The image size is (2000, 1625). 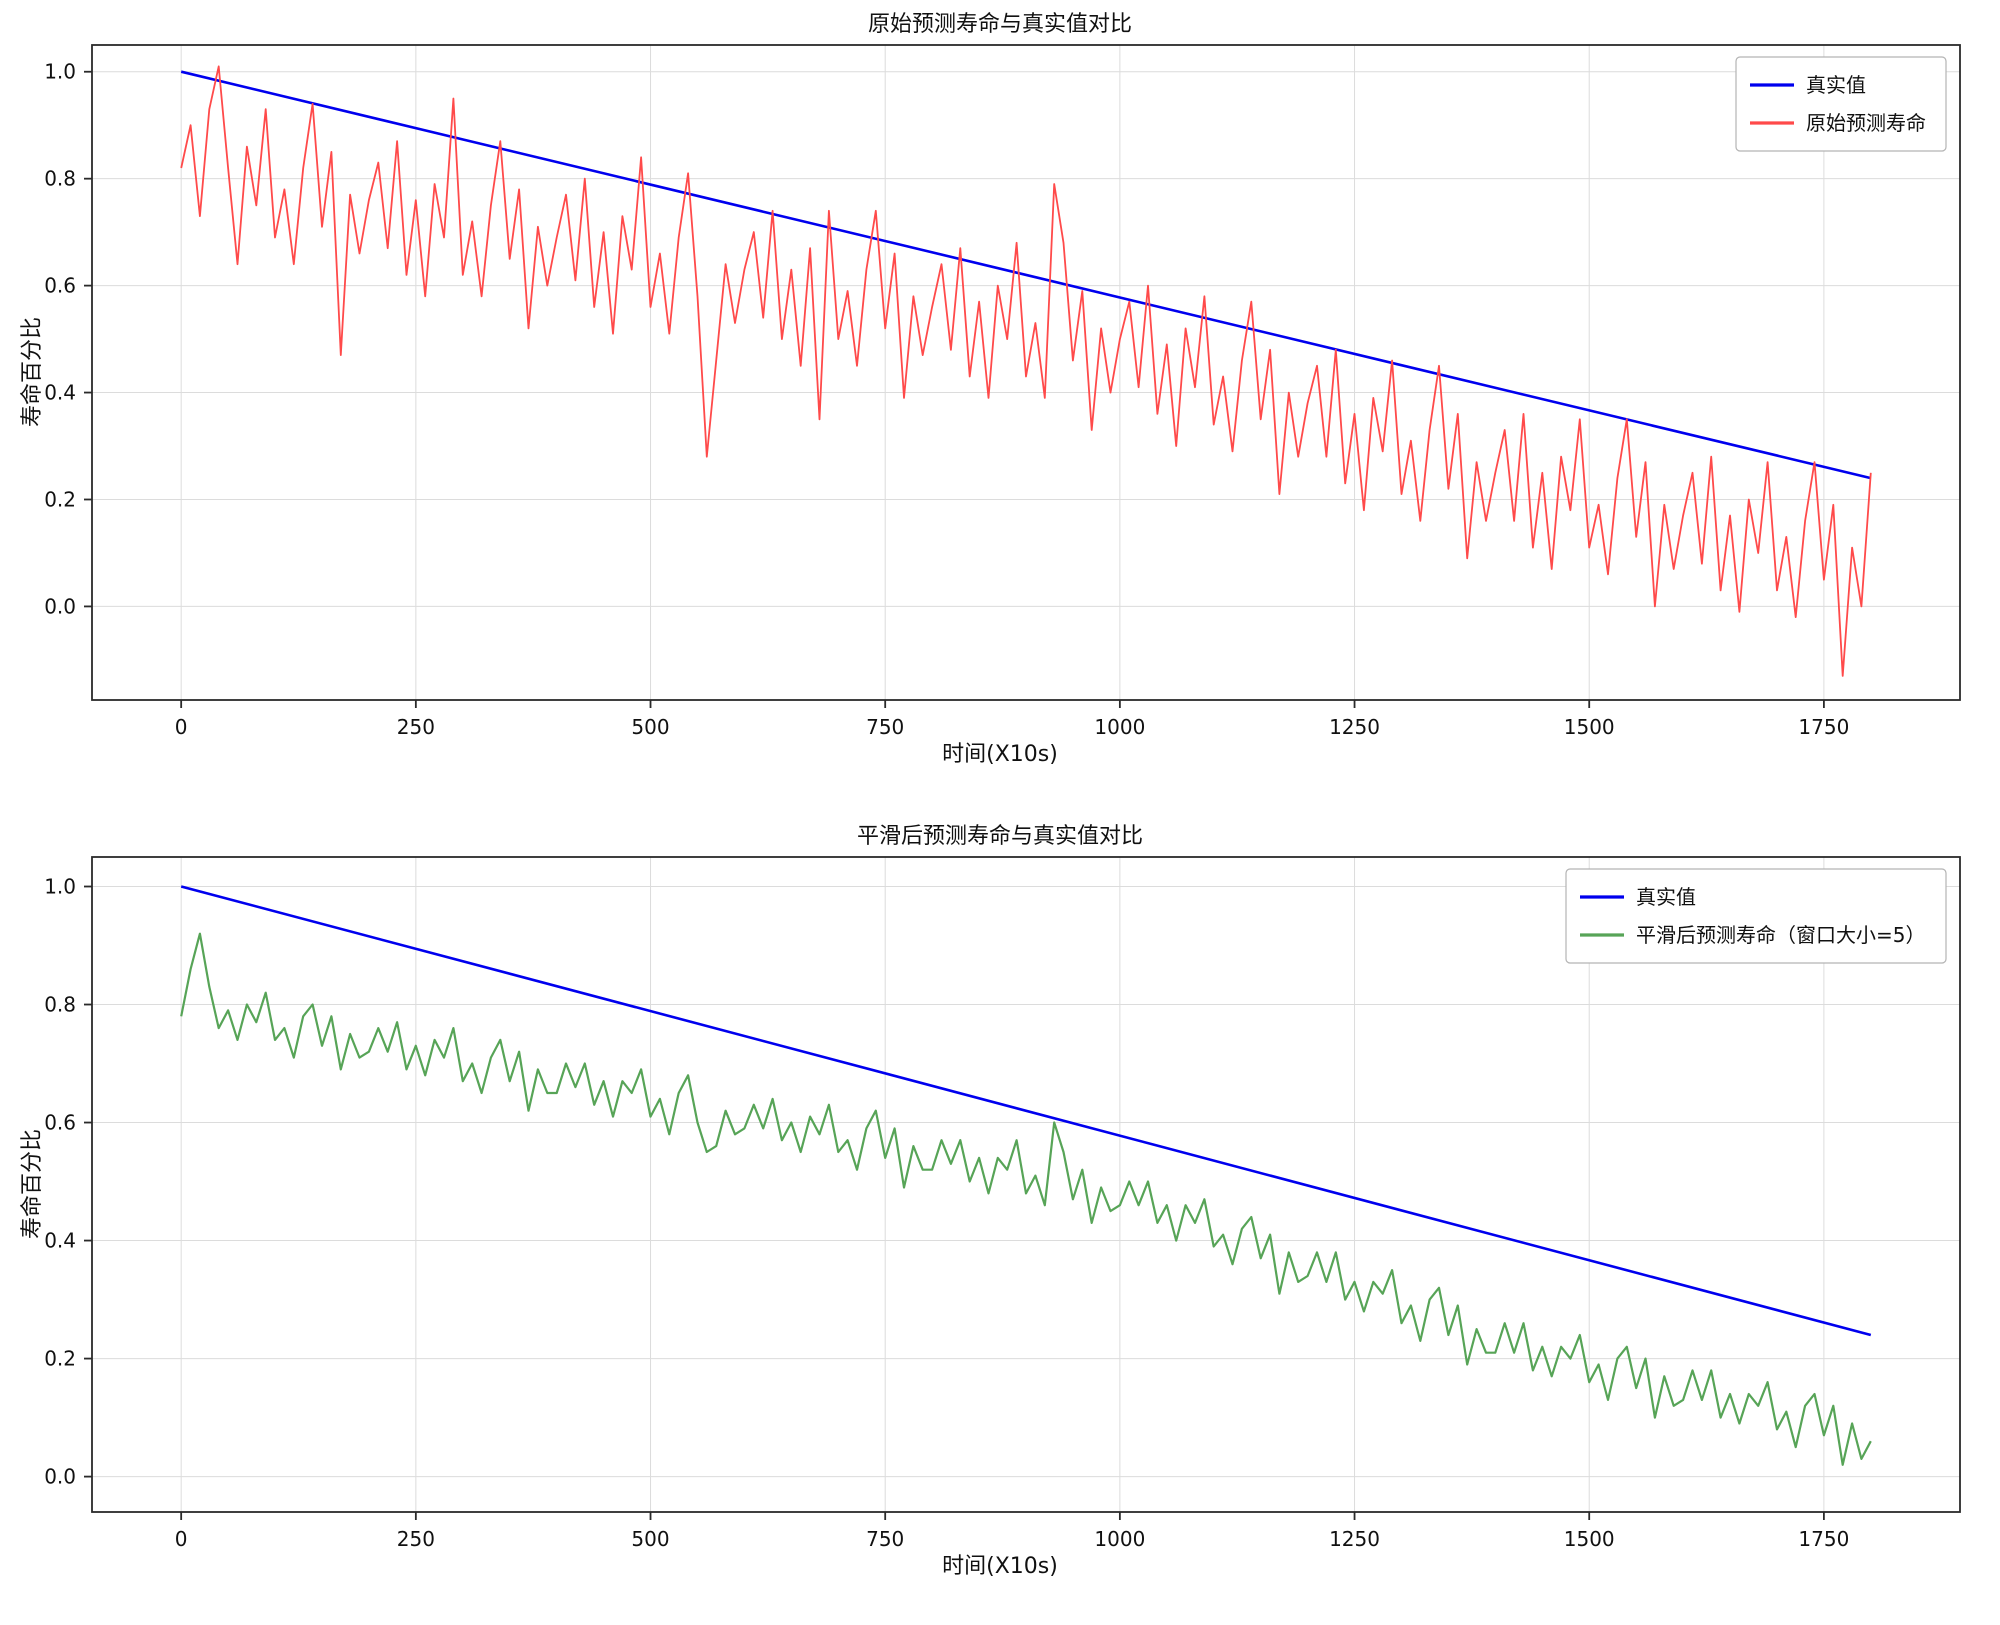 What do you see at coordinates (1000, 836) in the screenshot?
I see `plot-title-smoothed: 平滑后预测寿命与真实值对比` at bounding box center [1000, 836].